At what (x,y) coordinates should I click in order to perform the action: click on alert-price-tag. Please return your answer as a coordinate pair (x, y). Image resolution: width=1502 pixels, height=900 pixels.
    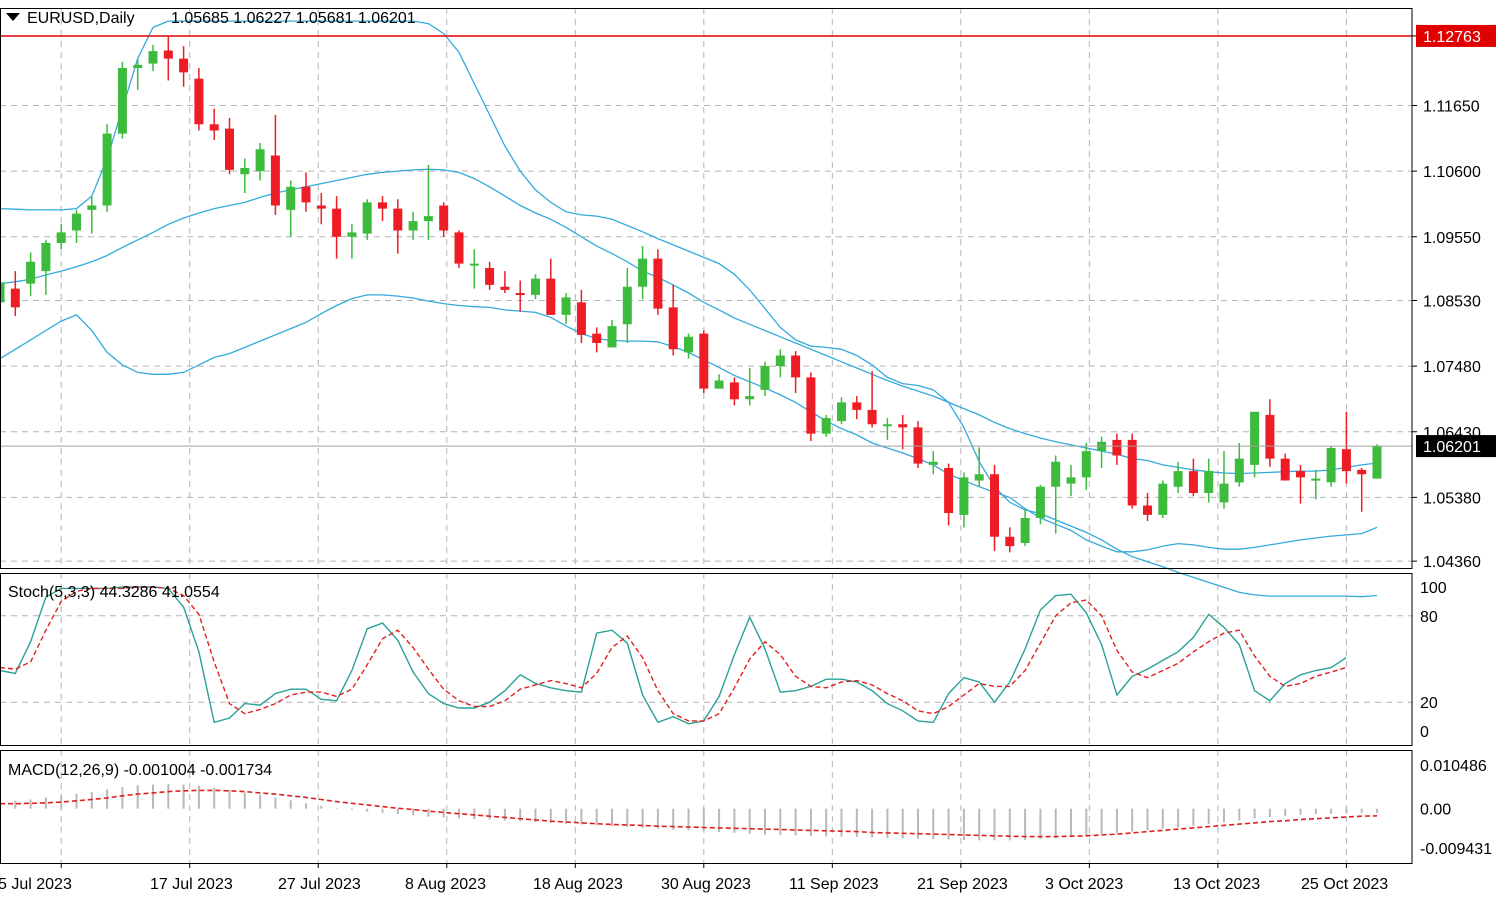
    Looking at the image, I should click on (1456, 35).